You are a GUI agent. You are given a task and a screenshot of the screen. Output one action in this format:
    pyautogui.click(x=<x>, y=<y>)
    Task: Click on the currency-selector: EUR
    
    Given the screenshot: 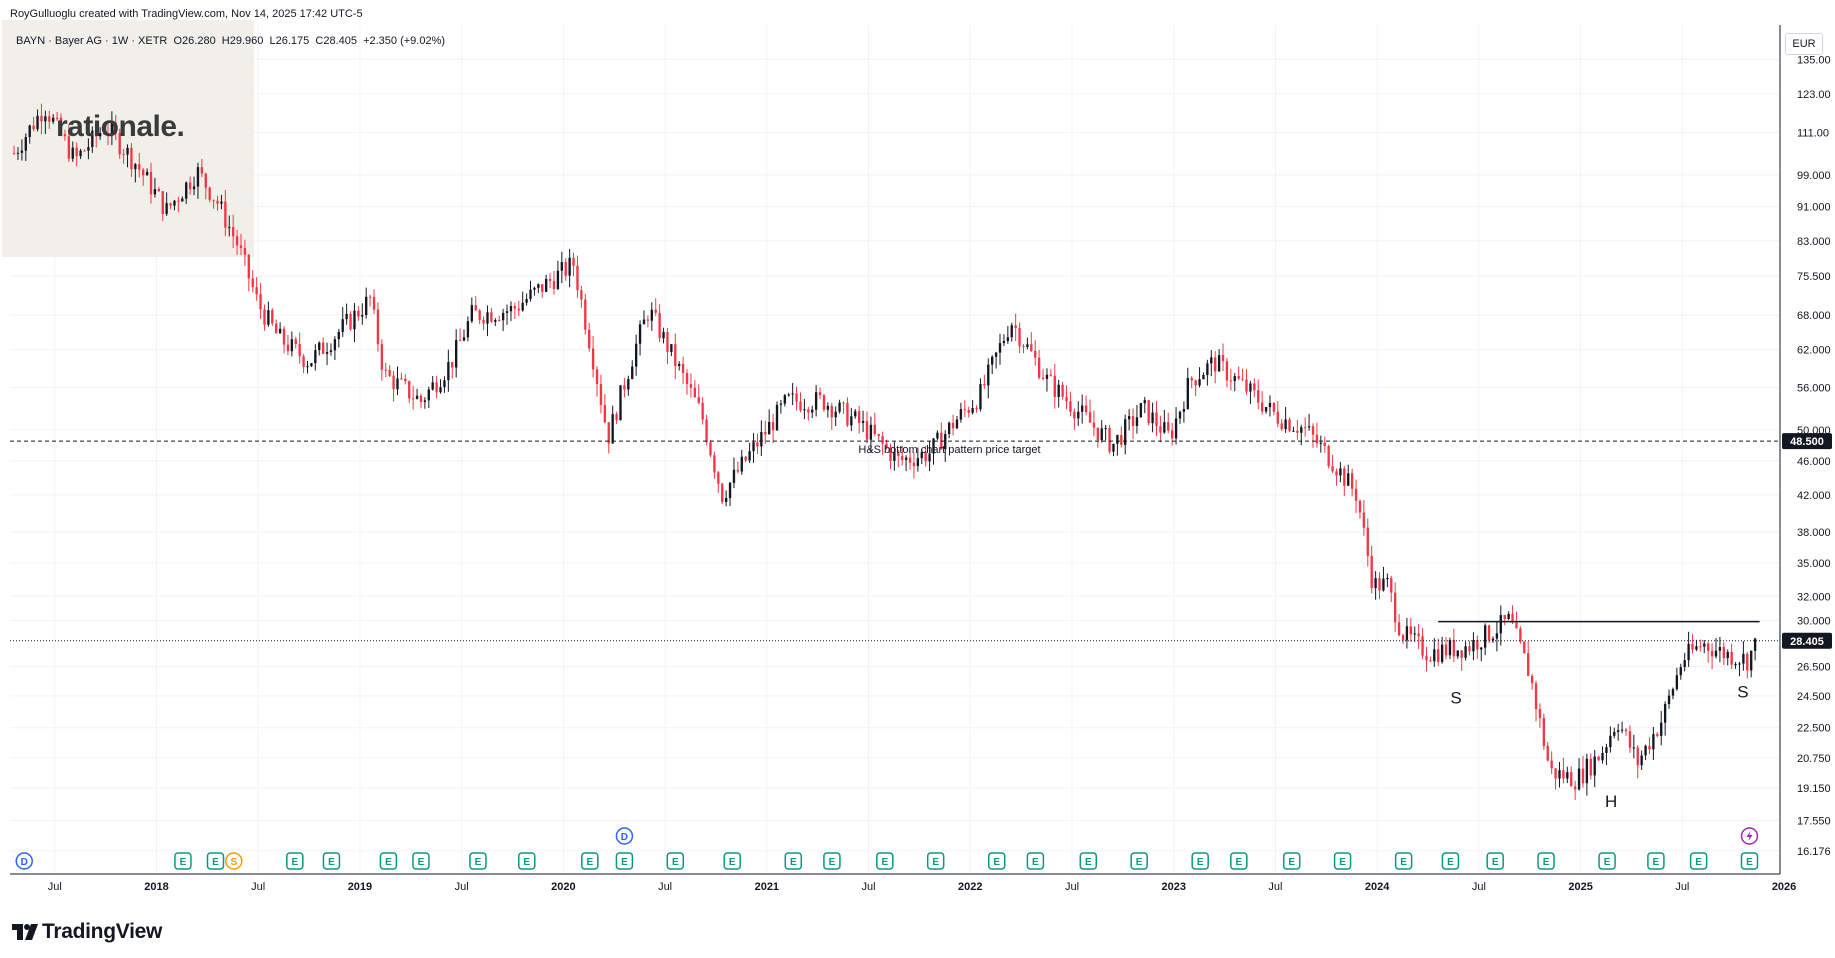 What is the action you would take?
    pyautogui.click(x=1804, y=44)
    